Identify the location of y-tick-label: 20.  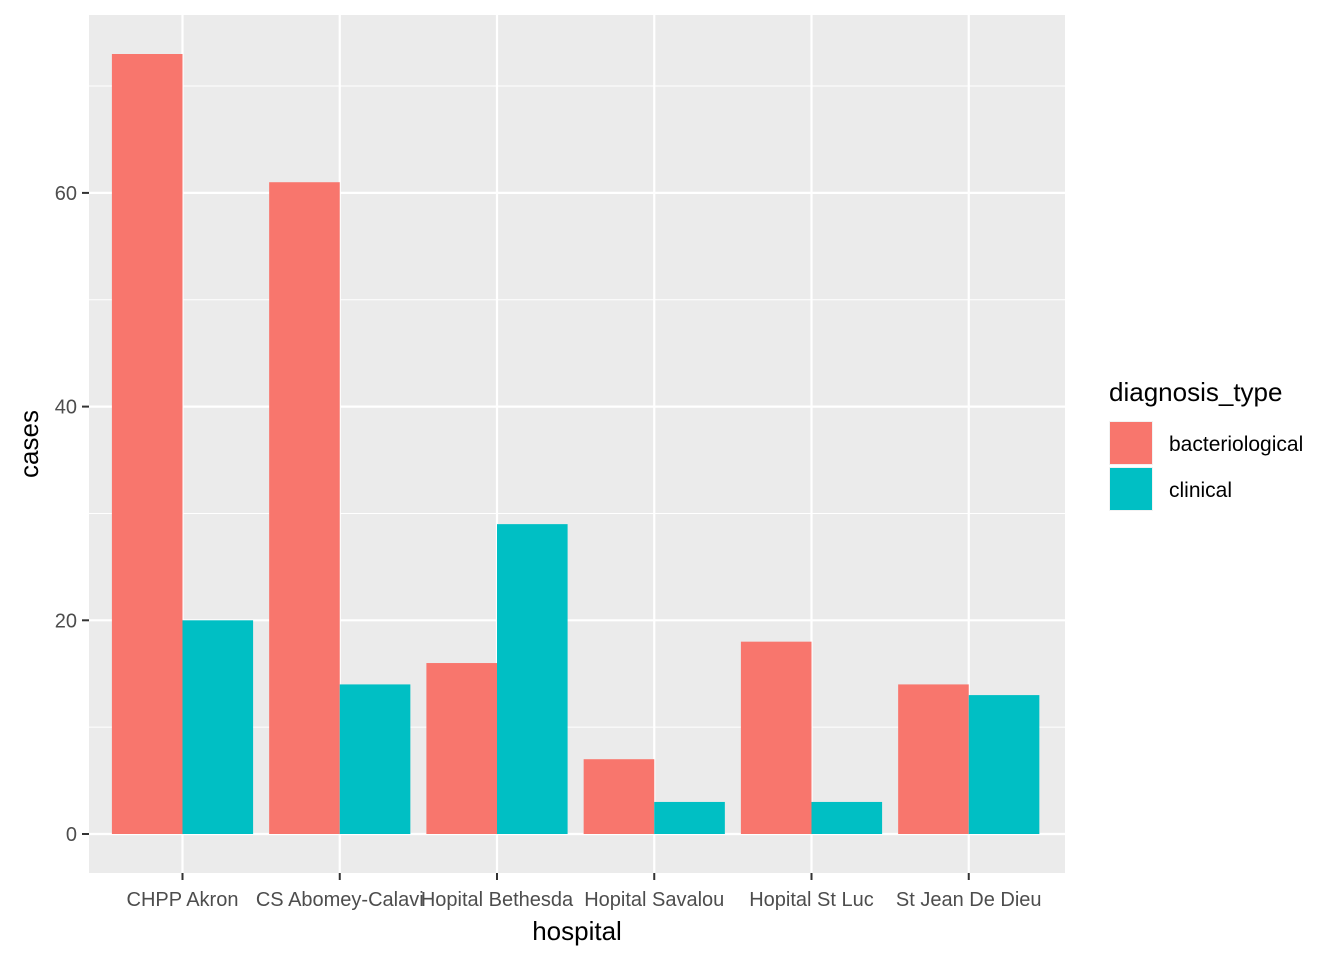
(66, 621).